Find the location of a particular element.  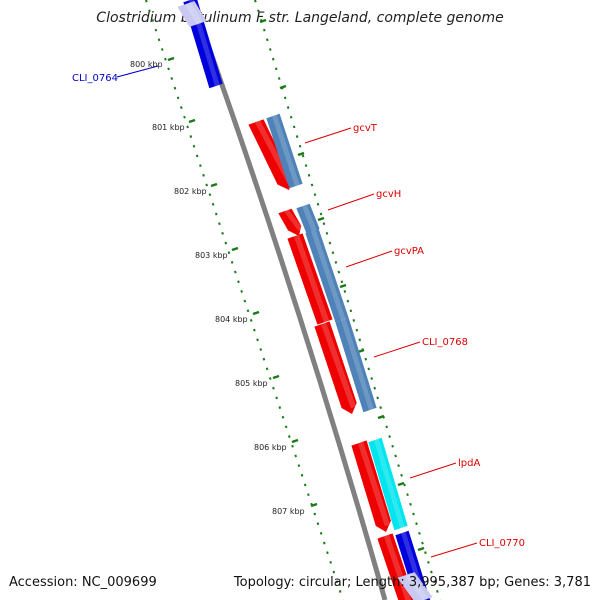

feature-cli0770-pale is located at coordinates (415, 586).